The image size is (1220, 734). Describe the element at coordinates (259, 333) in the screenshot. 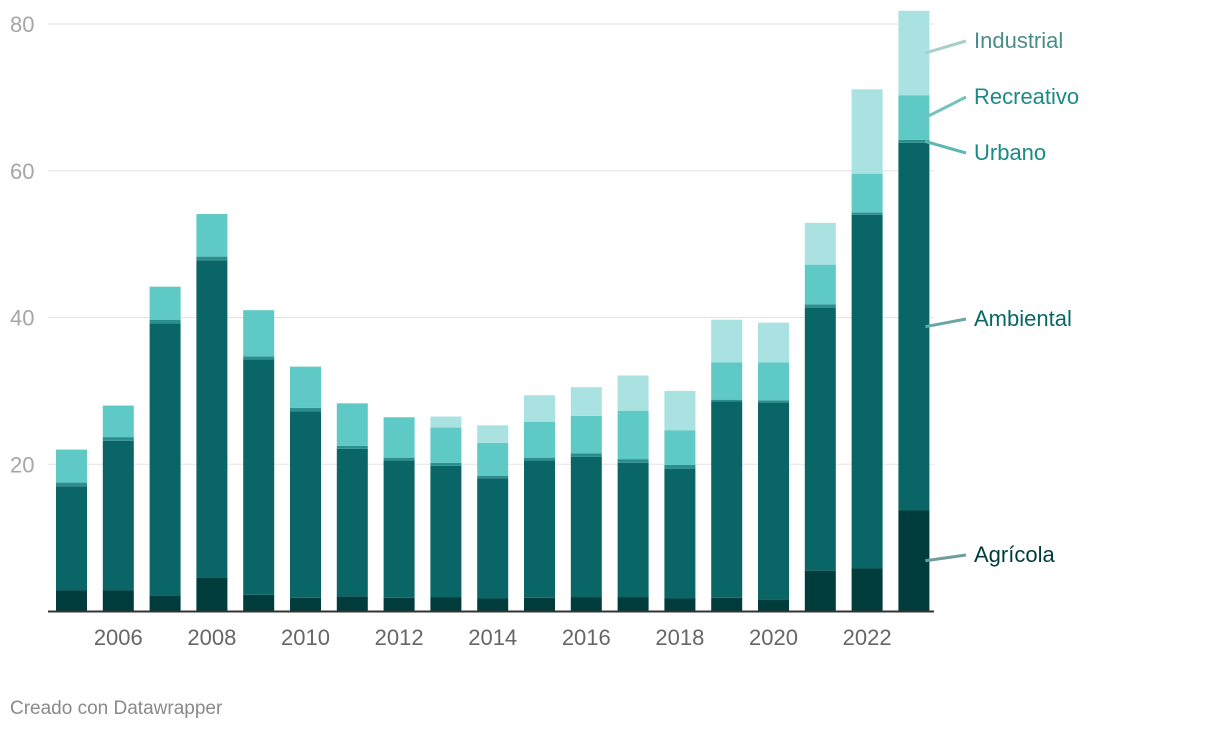

I see `bar-segment-recreativo-2009` at that location.